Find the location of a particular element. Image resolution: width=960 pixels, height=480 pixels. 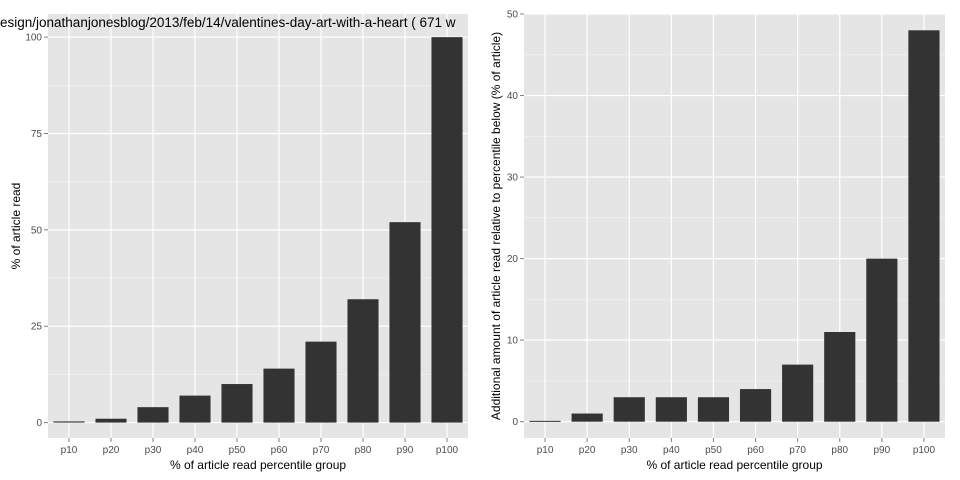

y-tick-label: 25 is located at coordinates (37, 327).